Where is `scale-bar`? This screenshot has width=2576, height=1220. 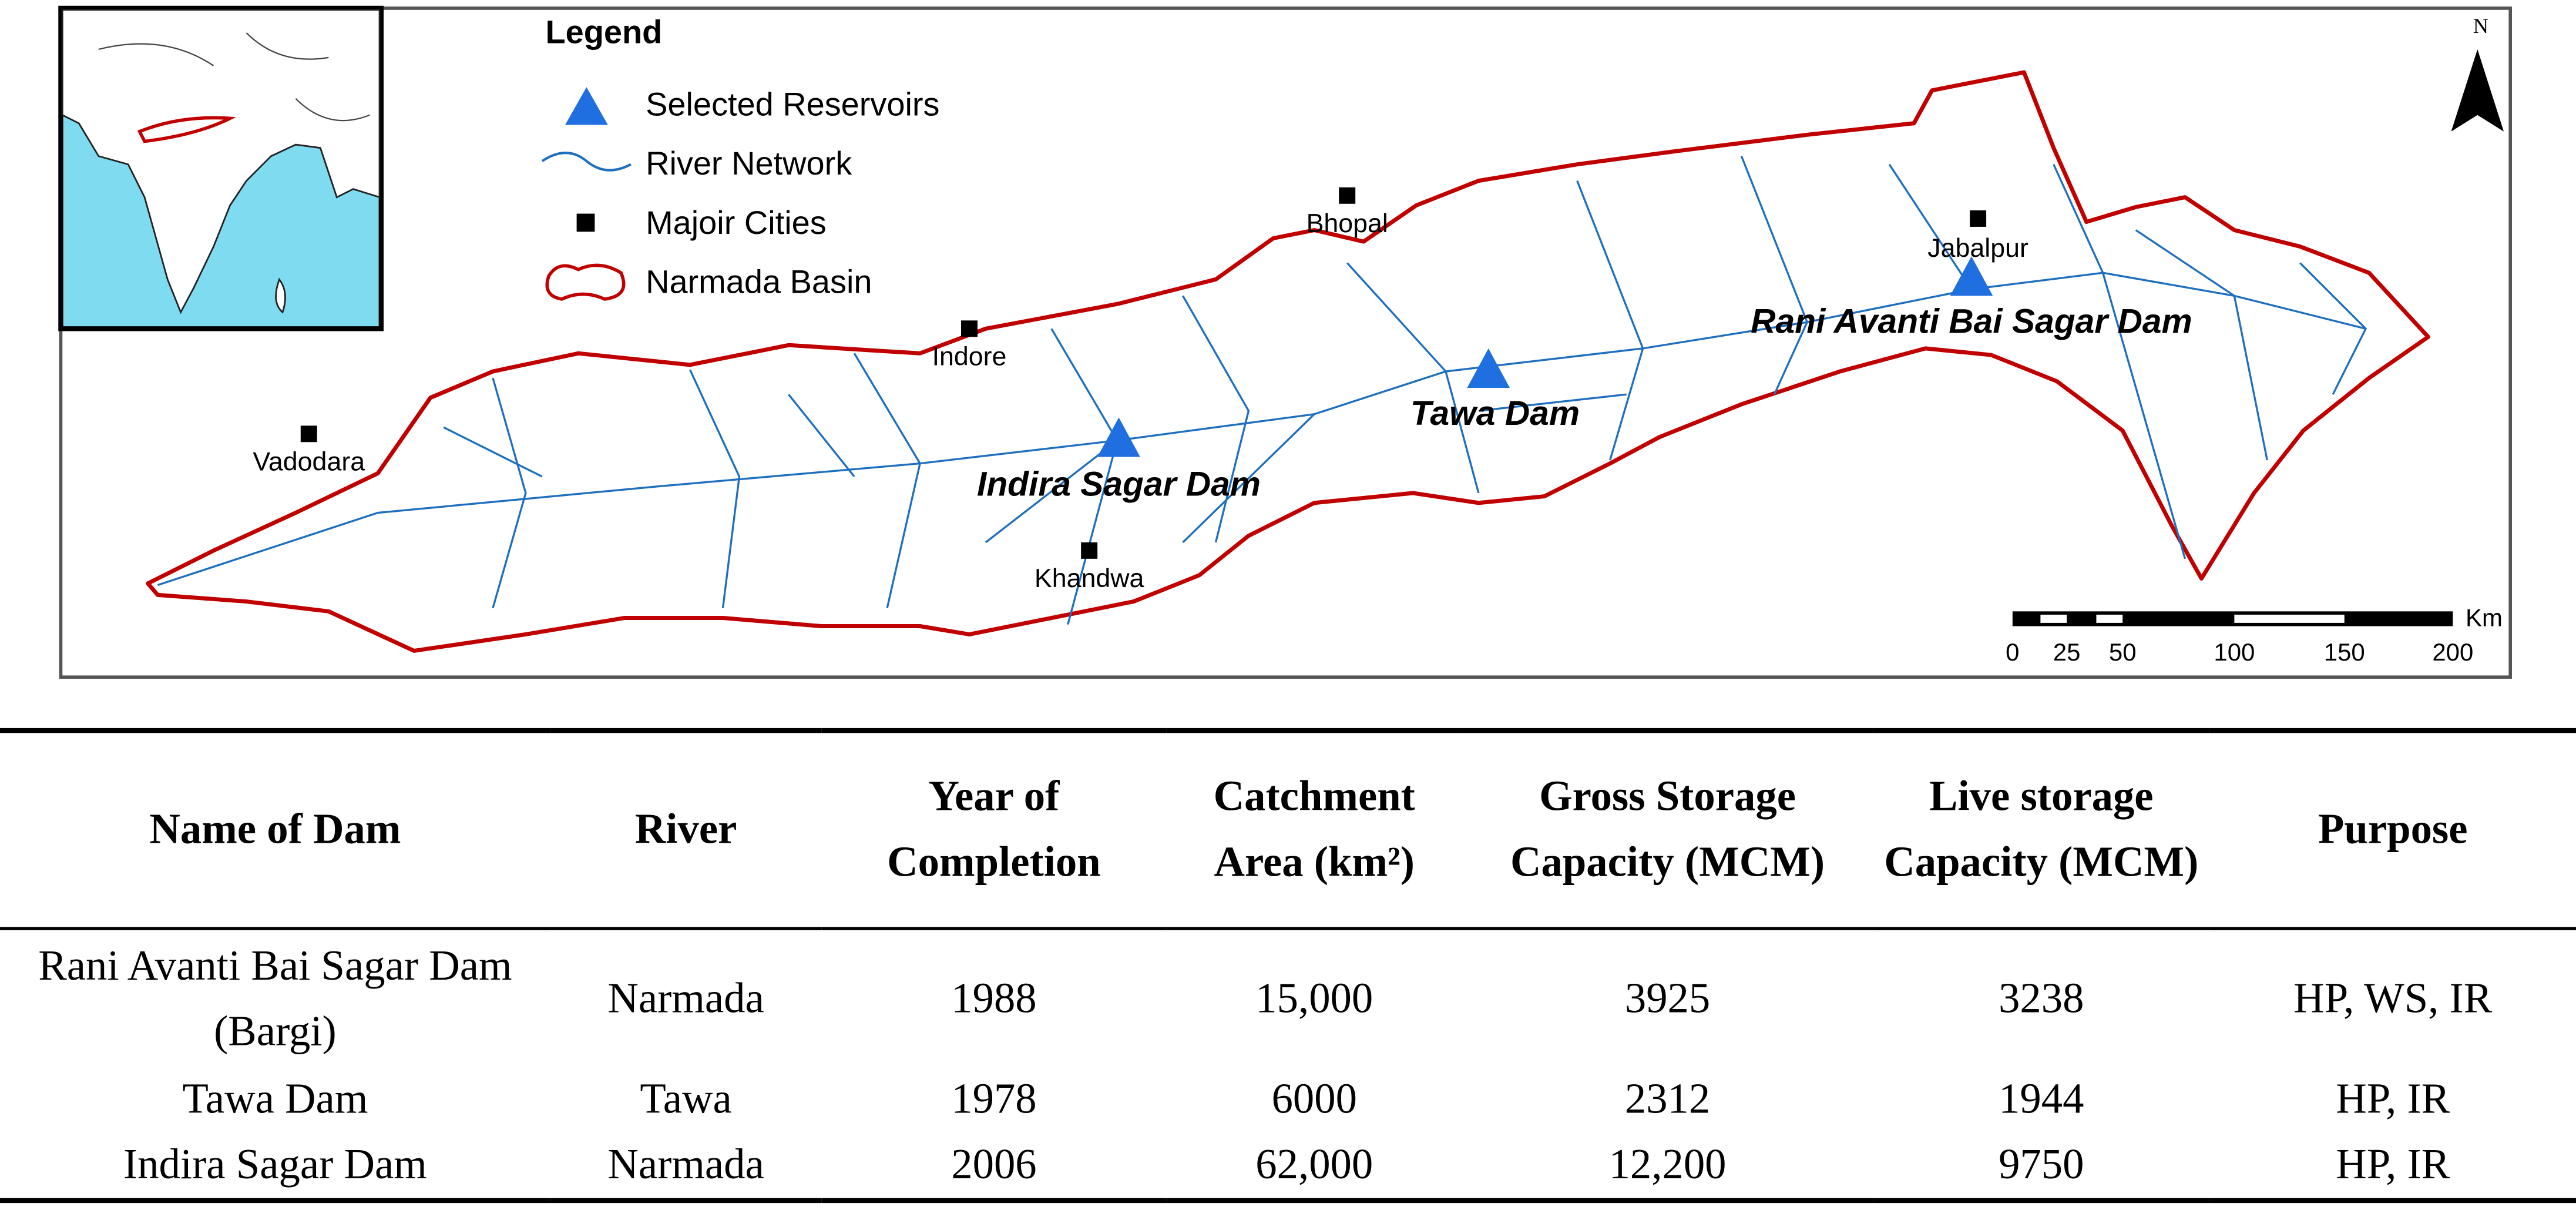
scale-bar is located at coordinates (2232, 619).